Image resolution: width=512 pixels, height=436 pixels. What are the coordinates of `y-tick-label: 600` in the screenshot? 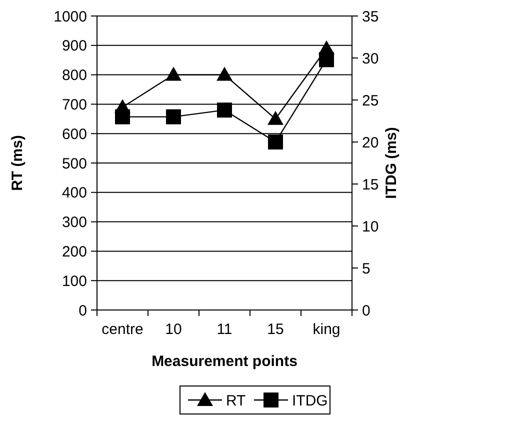 It's located at (74, 134).